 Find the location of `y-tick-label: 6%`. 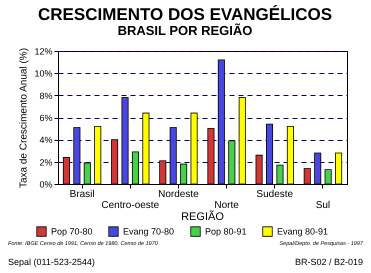

y-tick-label: 6% is located at coordinates (45, 118).